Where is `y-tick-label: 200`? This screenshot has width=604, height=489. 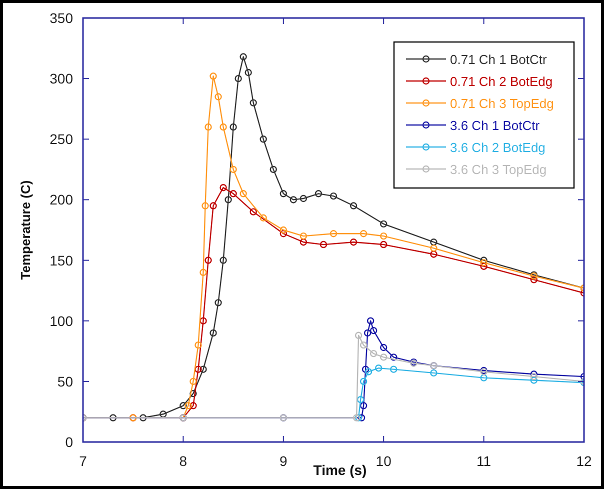 y-tick-label: 200 is located at coordinates (62, 200).